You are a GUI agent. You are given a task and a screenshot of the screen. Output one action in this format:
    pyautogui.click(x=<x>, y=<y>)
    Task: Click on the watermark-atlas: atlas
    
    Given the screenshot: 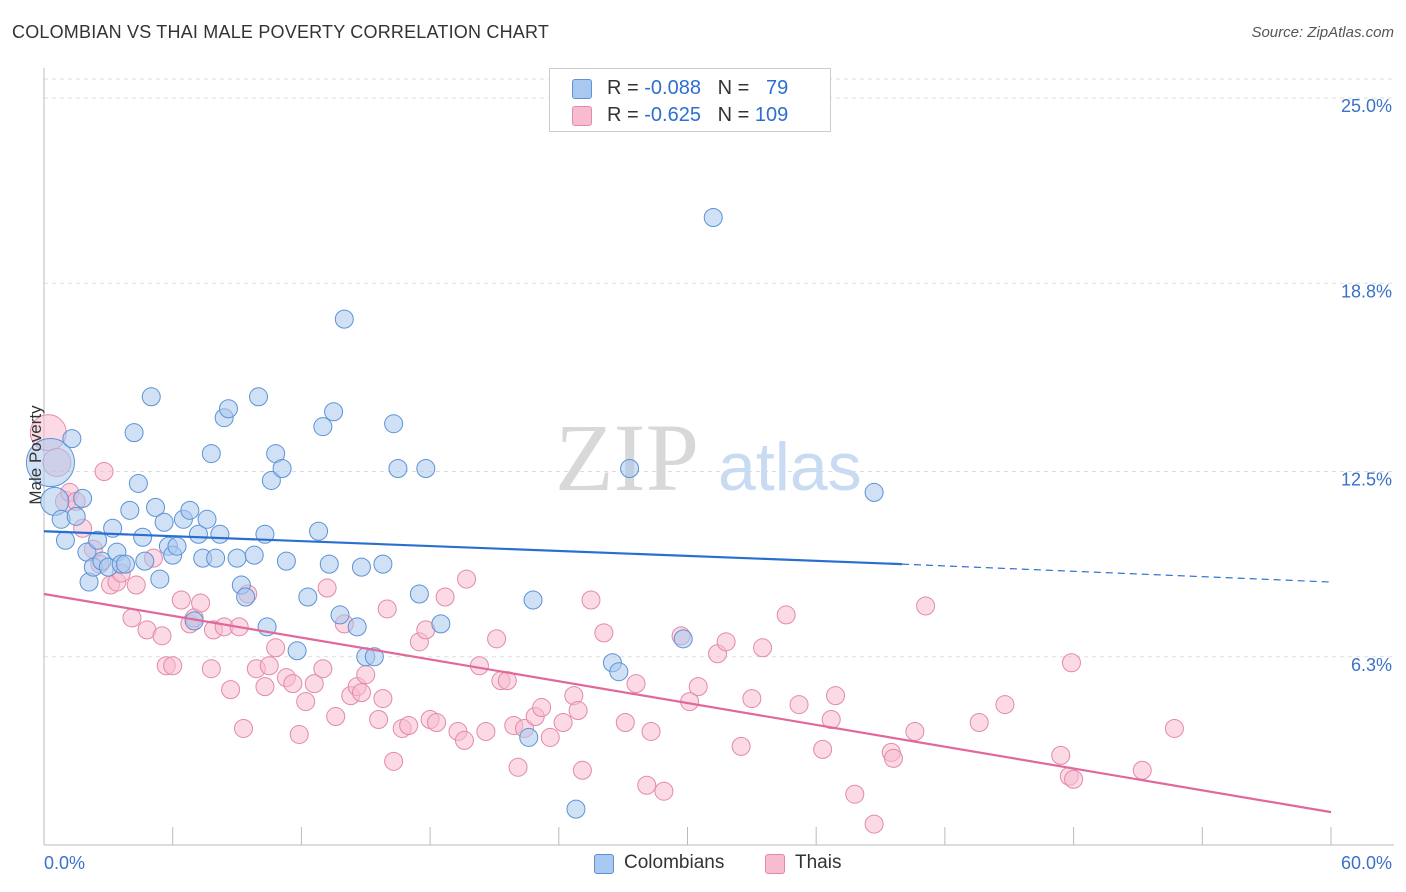 What is the action you would take?
    pyautogui.click(x=790, y=467)
    